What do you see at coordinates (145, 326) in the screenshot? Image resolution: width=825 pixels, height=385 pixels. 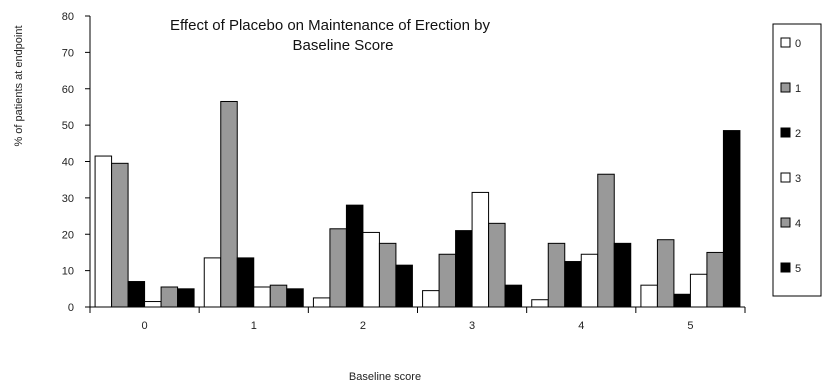 I see `x-tick-label: 0` at bounding box center [145, 326].